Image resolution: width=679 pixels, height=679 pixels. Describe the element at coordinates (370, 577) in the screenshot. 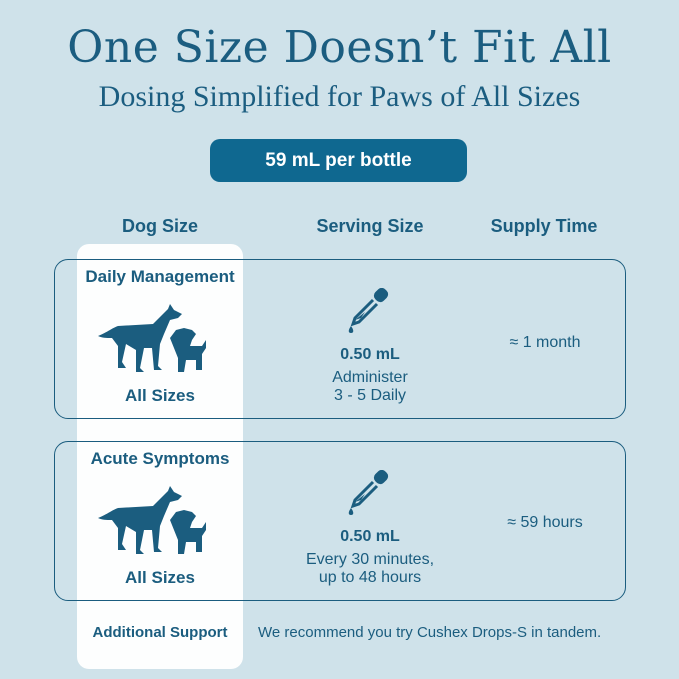

I see `row-instruction-line2: up to 48 hours` at that location.